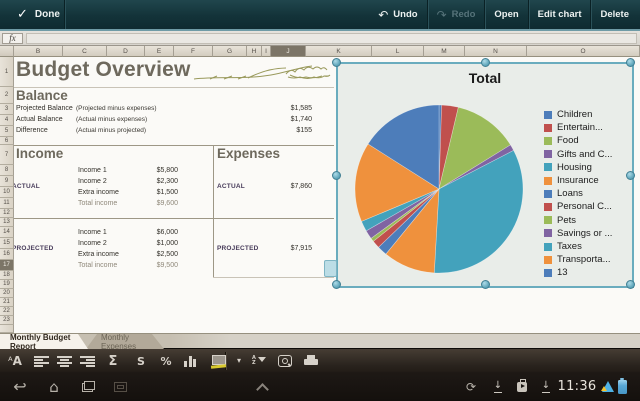 Image resolution: width=640 pixels, height=401 pixels. What do you see at coordinates (7, 222) in the screenshot?
I see `row-header-13: 13` at bounding box center [7, 222].